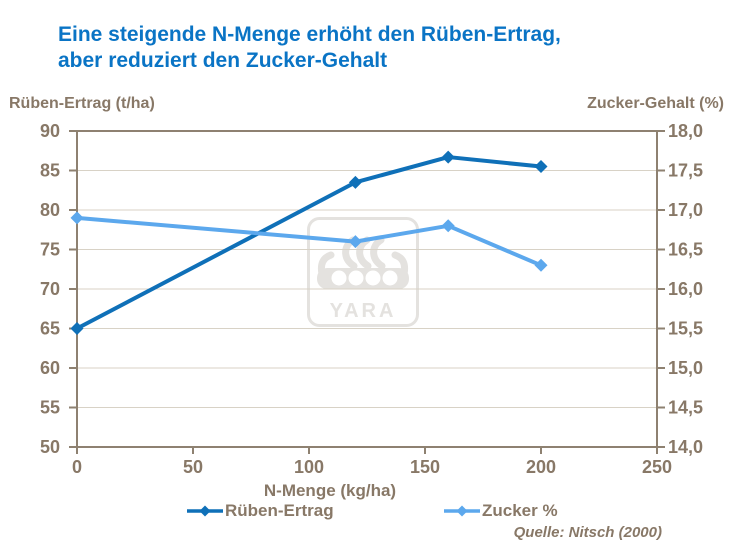 This screenshot has width=730, height=548. I want to click on x-axis-tick-label: 200, so click(541, 467).